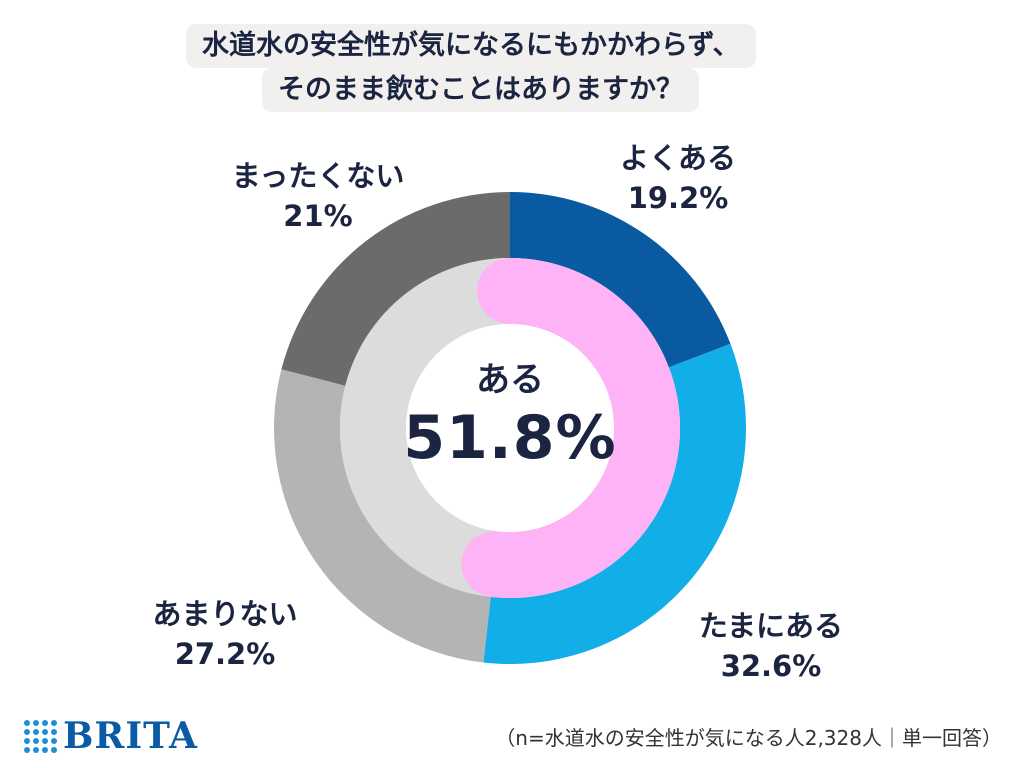  I want to click on title-line-1: 水道水の安全性が気になるにもかかわらず、, so click(471, 46).